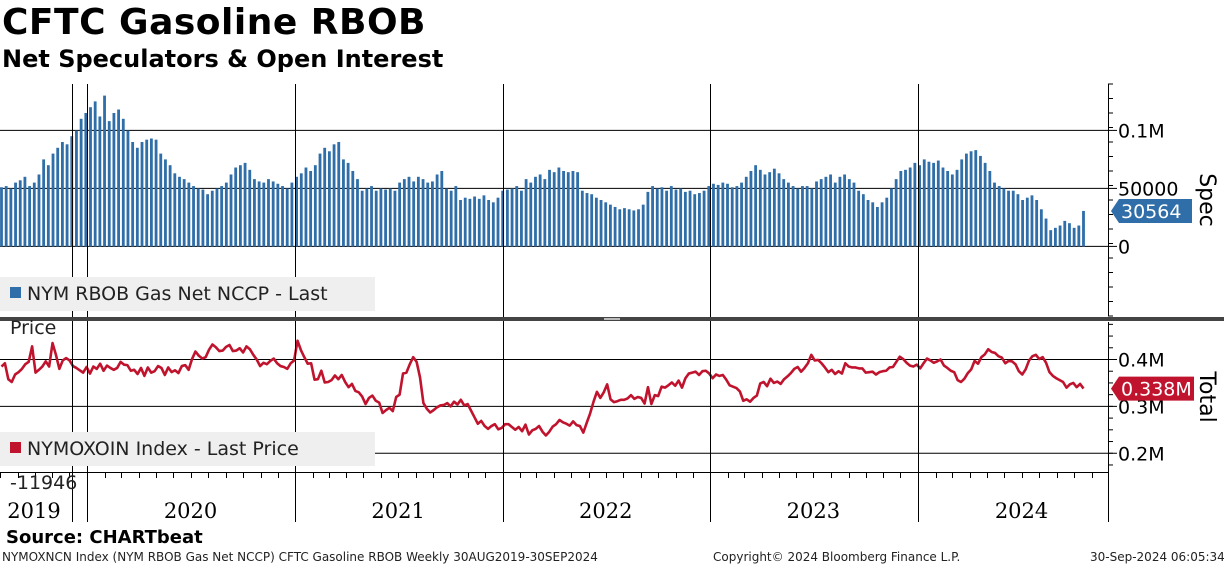 Image resolution: width=1224 pixels, height=566 pixels. I want to click on top-tick-label: 0, so click(1124, 247).